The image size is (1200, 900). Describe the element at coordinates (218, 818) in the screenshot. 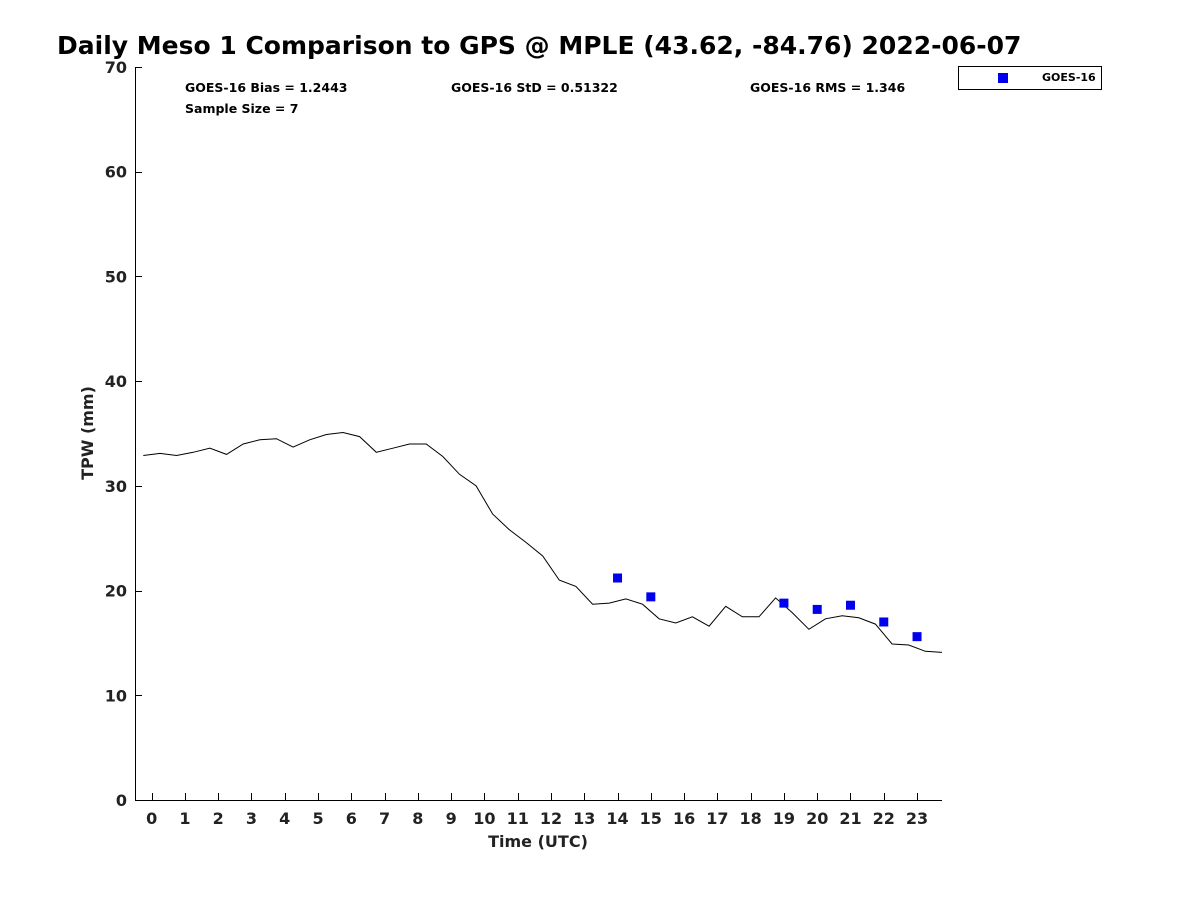

I see `x-tick-label: 2` at that location.